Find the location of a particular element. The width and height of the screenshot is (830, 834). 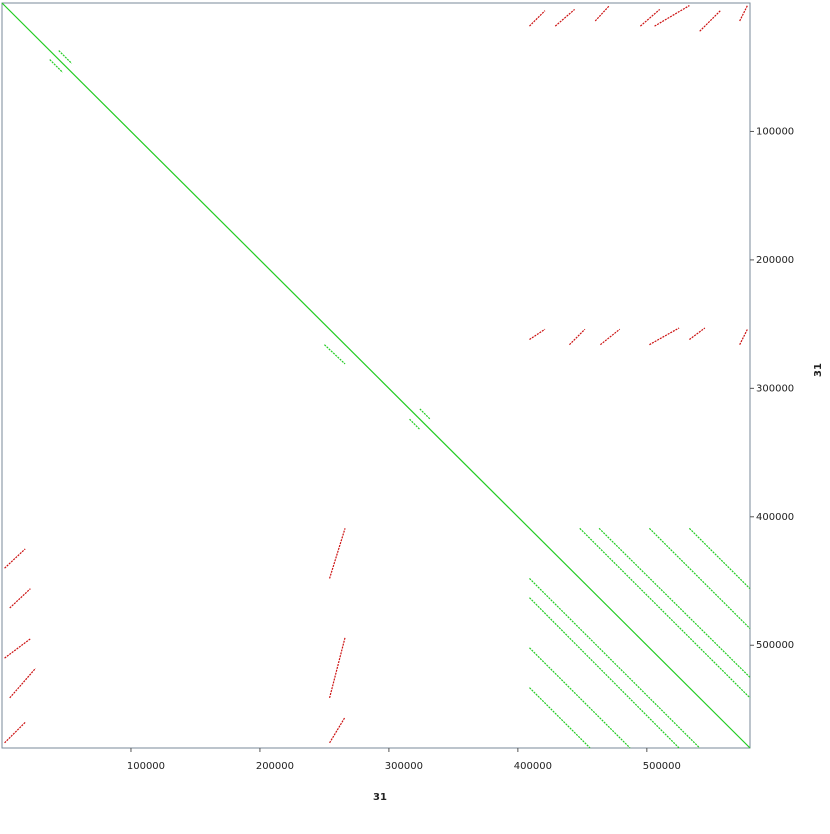

x-axis-label: 31 is located at coordinates (380, 797).